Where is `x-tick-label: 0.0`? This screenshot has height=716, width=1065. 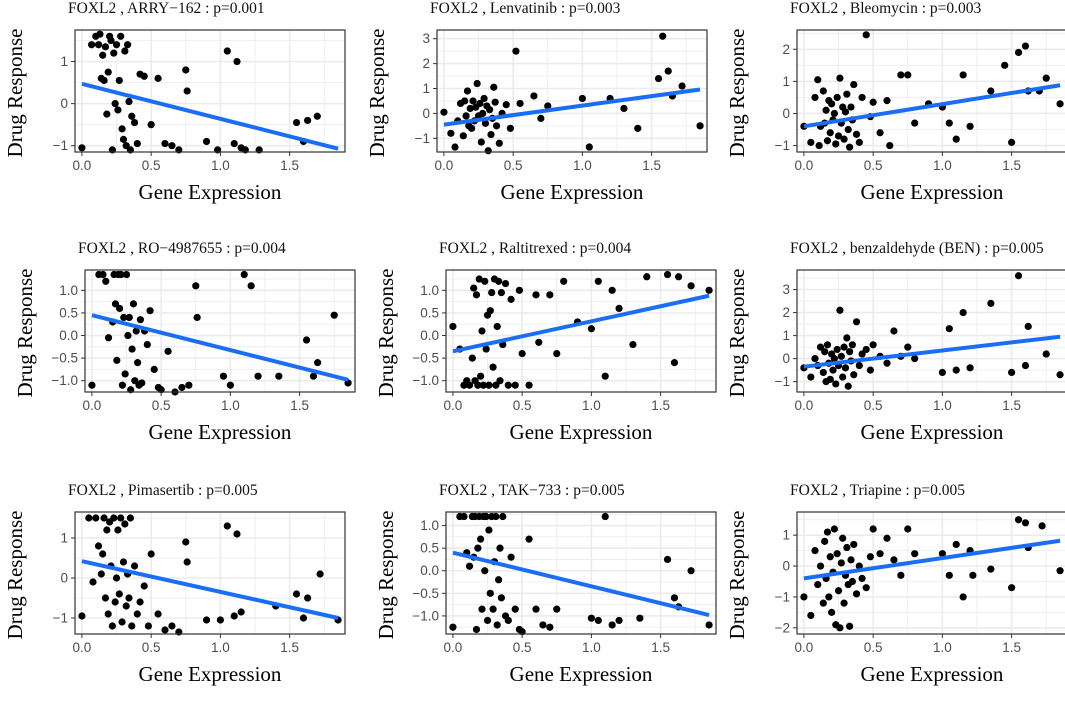 x-tick-label: 0.0 is located at coordinates (804, 647).